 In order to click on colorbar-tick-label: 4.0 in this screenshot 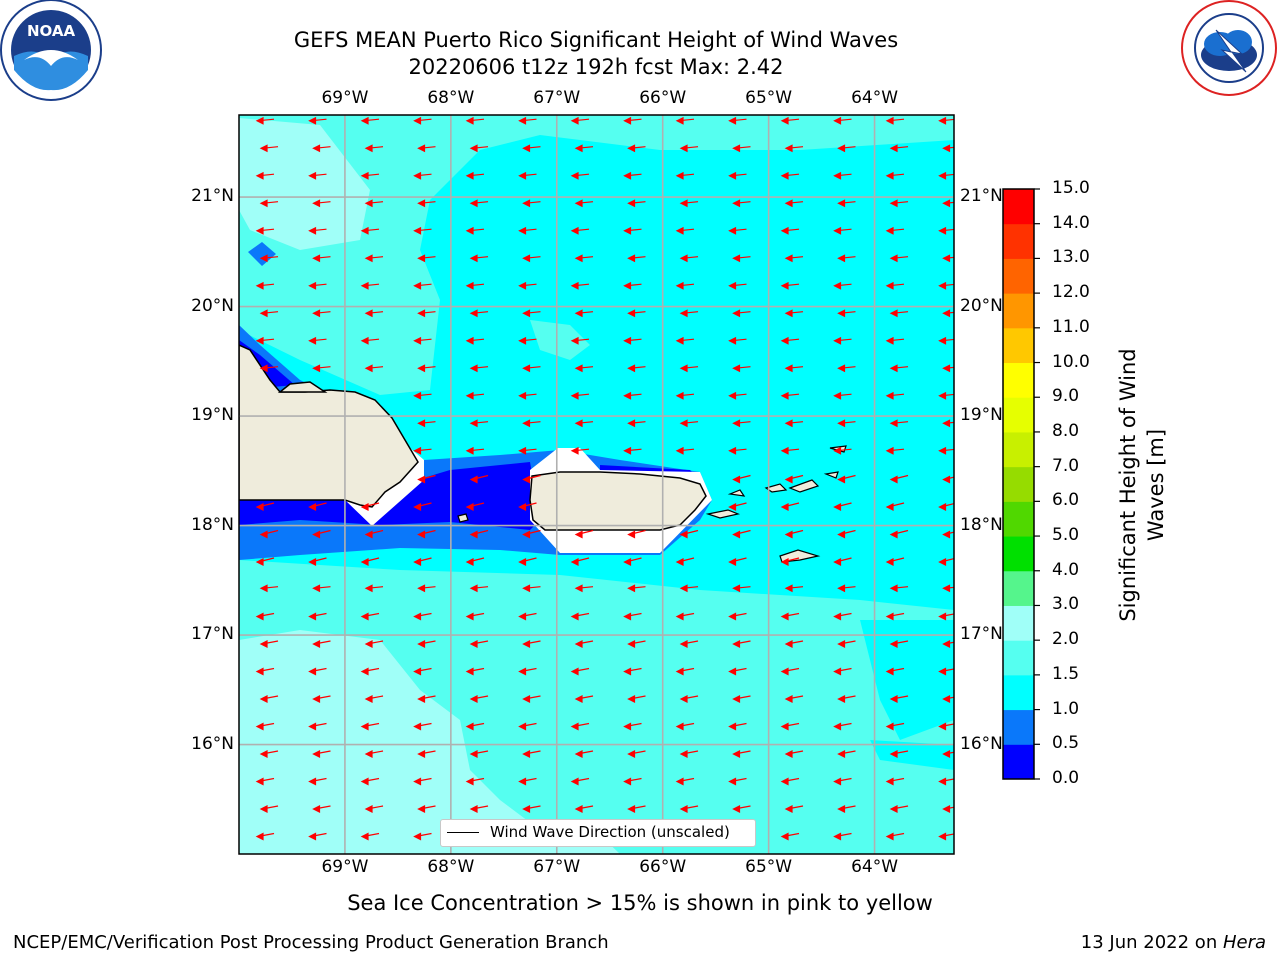, I will do `click(1066, 569)`.